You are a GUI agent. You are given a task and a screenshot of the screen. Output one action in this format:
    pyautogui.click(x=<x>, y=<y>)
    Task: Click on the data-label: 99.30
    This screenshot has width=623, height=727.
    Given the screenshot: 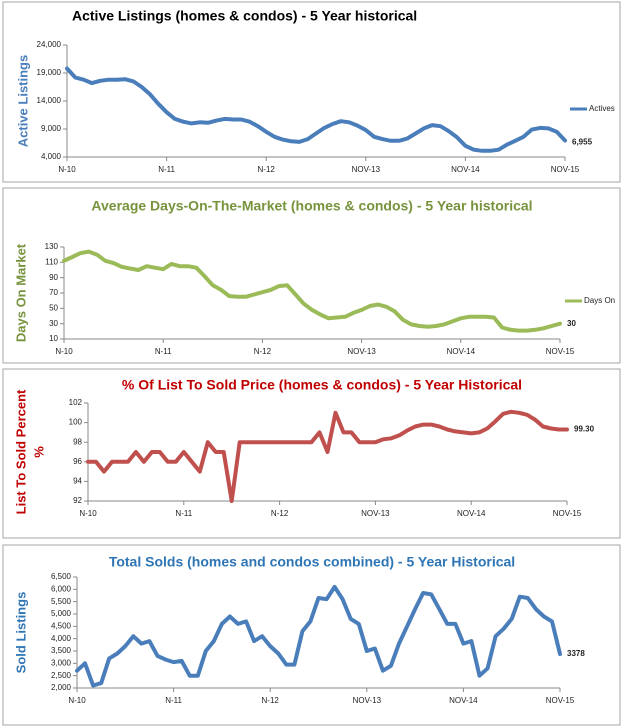 What is the action you would take?
    pyautogui.click(x=584, y=429)
    